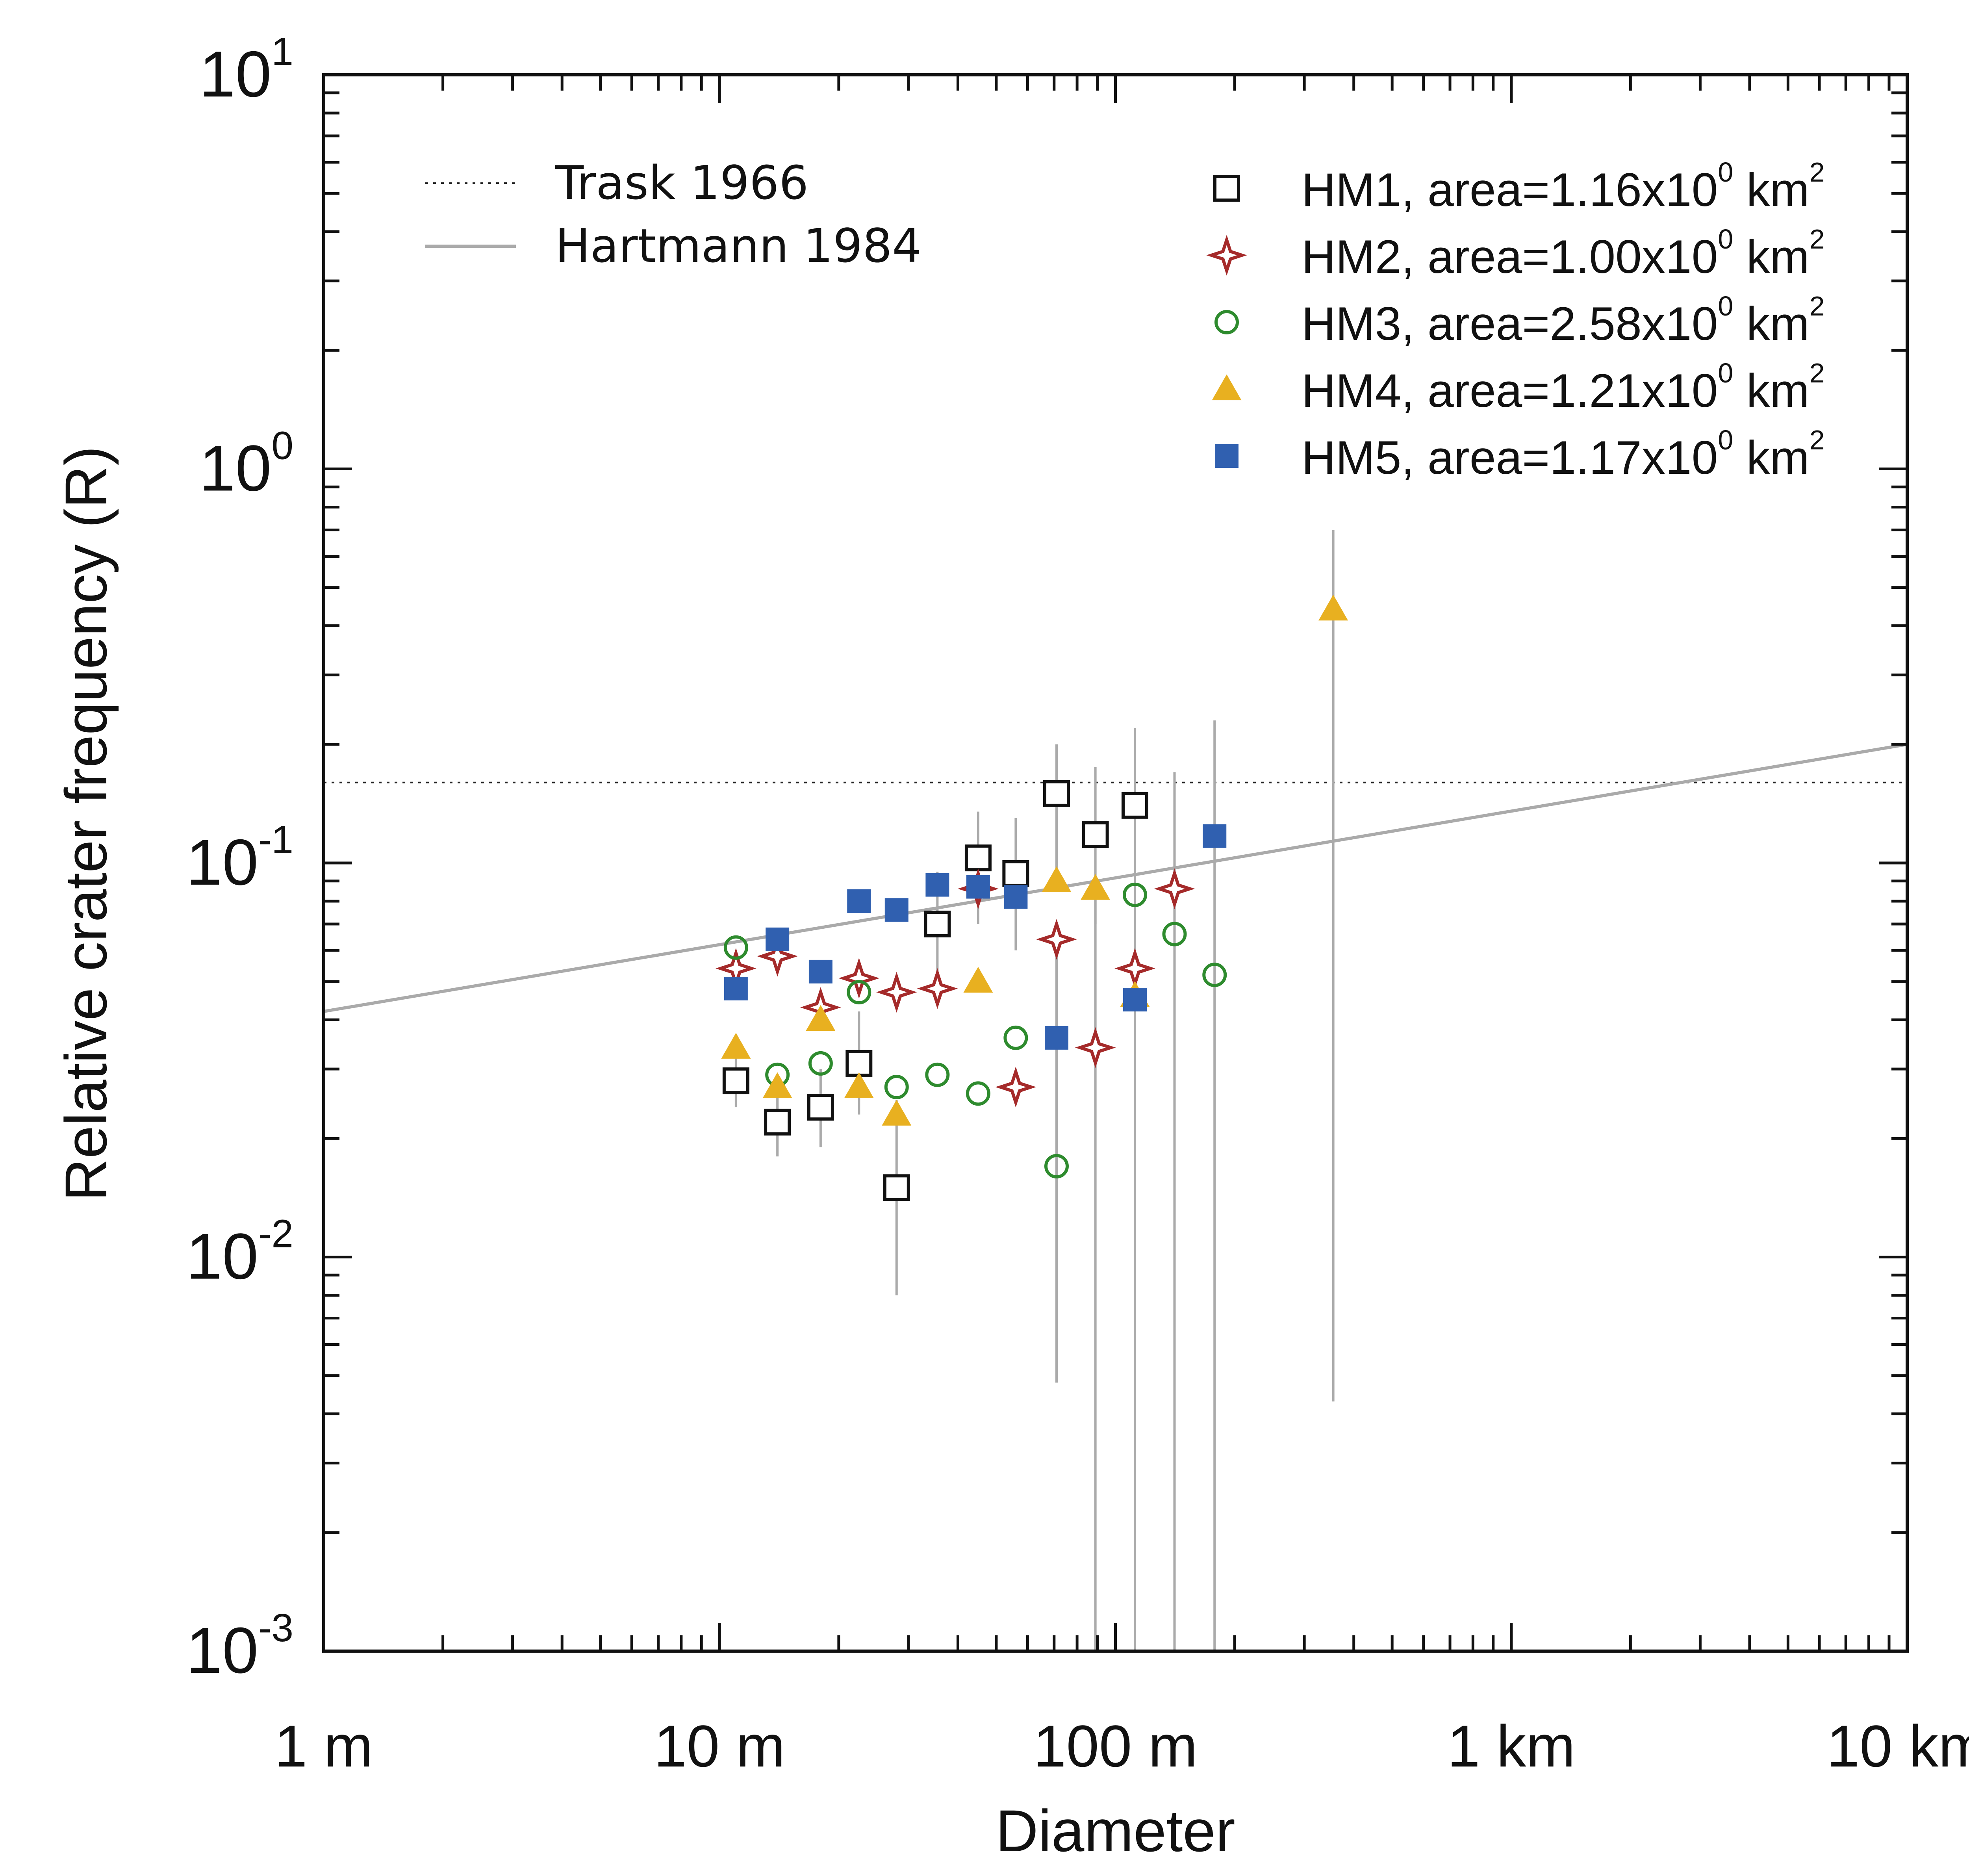 This screenshot has width=1969, height=1876. What do you see at coordinates (1511, 1746) in the screenshot?
I see `x-tick-label: 1 km` at bounding box center [1511, 1746].